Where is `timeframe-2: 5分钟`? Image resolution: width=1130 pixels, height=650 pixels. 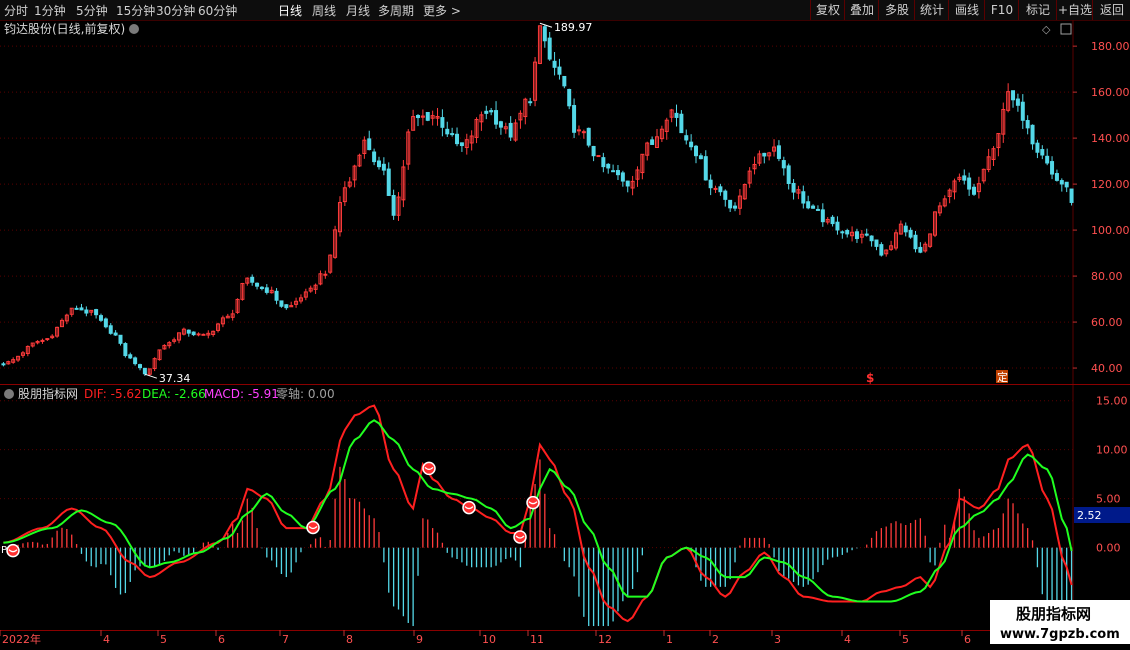 timeframe-2: 5分钟 is located at coordinates (92, 11).